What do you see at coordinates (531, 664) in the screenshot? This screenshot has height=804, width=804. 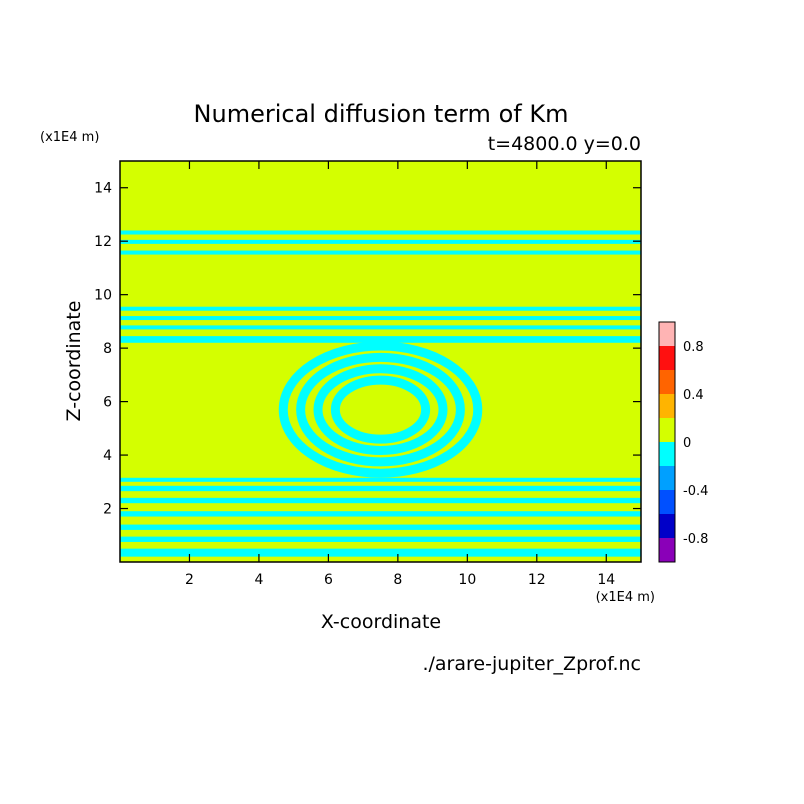 I see `source-file-label: ./arare-jupiter_Zprof.nc` at bounding box center [531, 664].